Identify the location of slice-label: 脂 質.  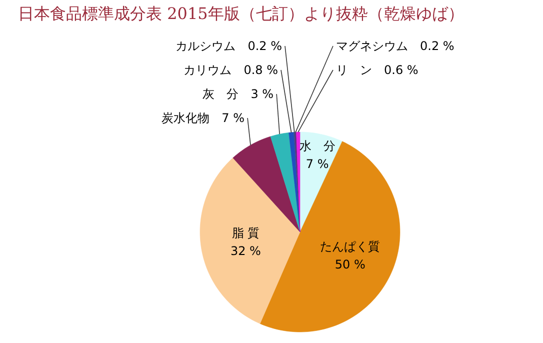
(246, 233).